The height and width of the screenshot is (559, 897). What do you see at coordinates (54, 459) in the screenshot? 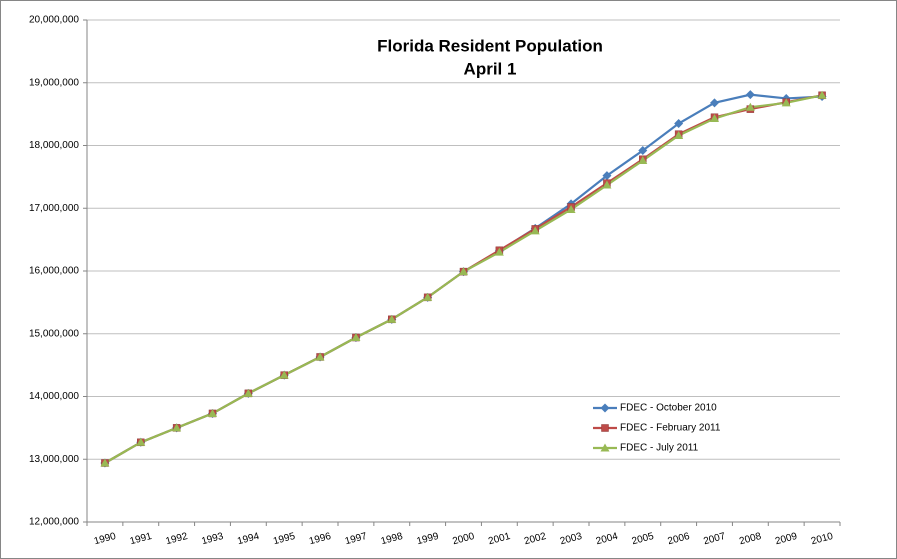
I see `y-tick-label: 13,000,000` at bounding box center [54, 459].